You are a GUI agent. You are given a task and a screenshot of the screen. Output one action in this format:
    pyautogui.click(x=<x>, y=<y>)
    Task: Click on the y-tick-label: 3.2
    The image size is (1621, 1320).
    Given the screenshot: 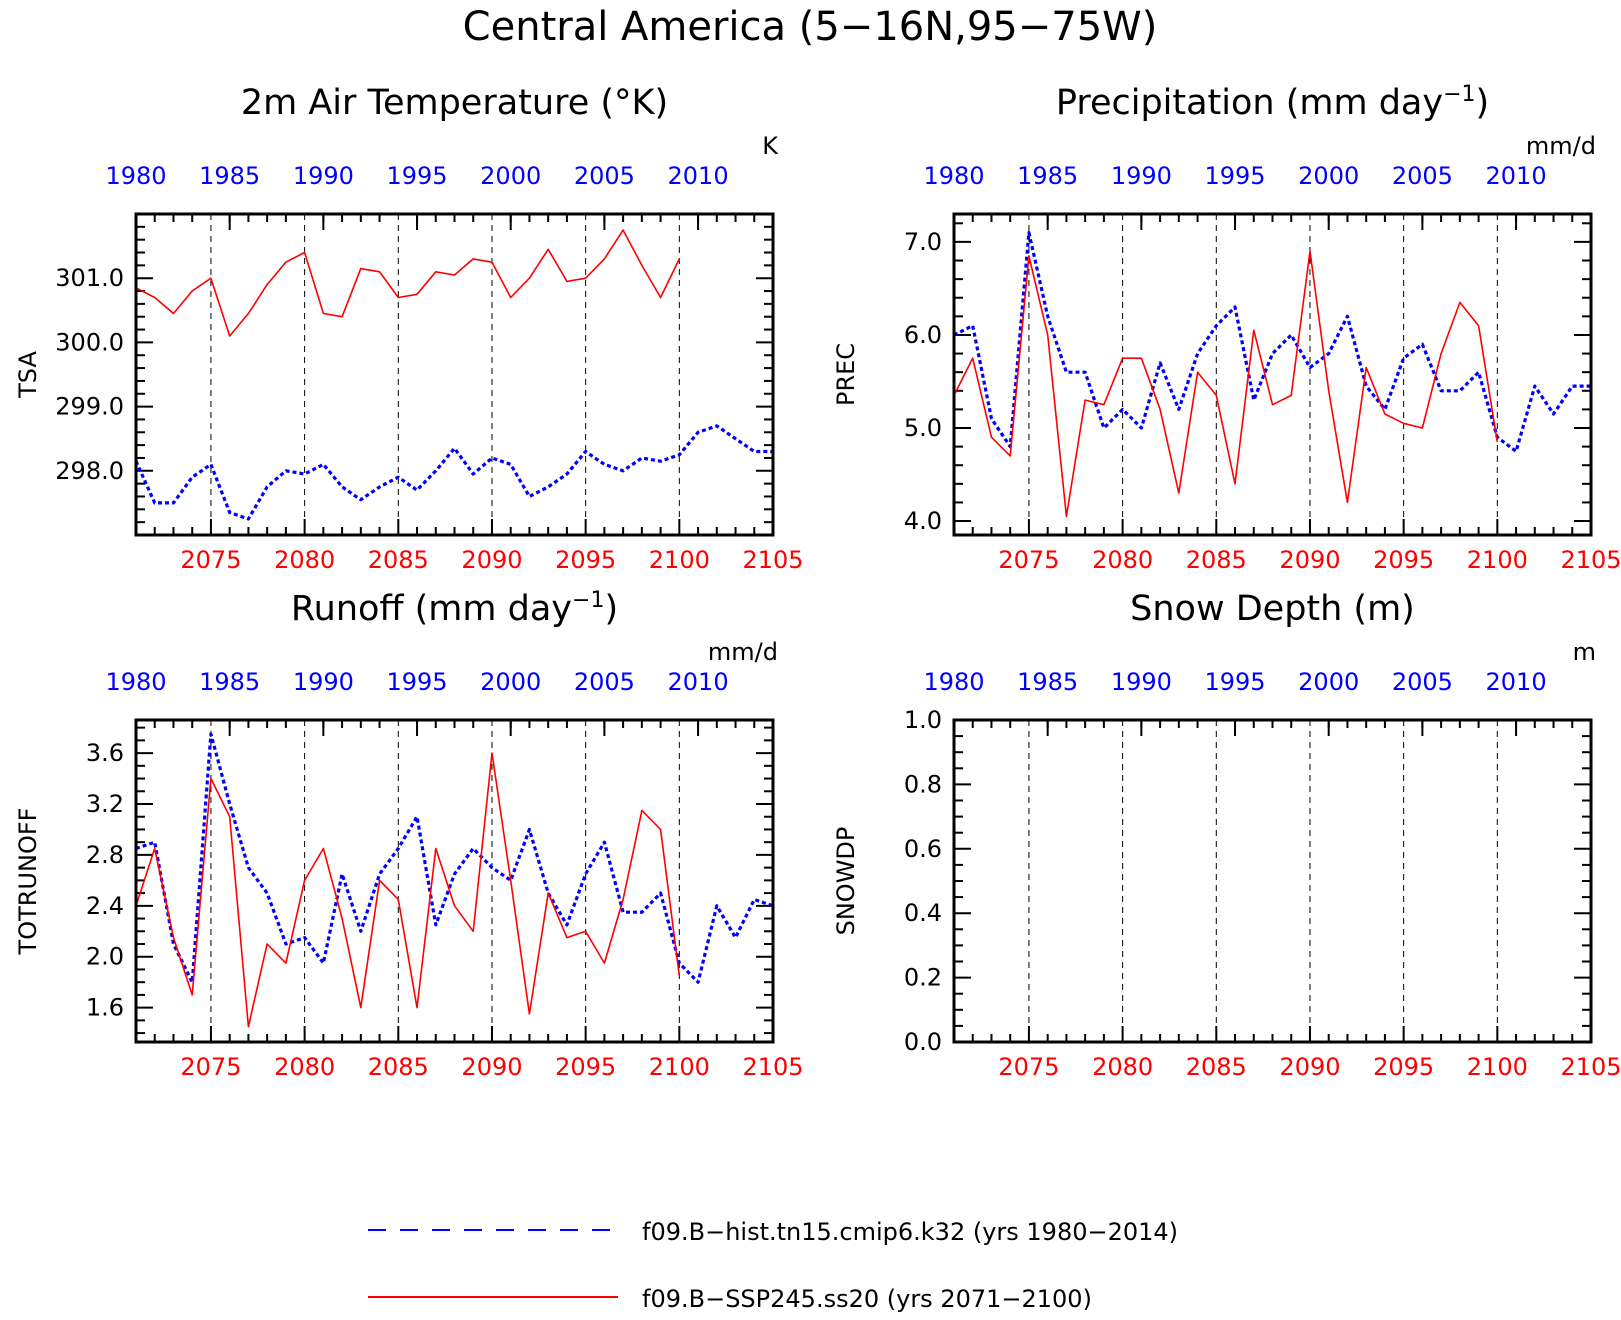 What is the action you would take?
    pyautogui.click(x=105, y=804)
    